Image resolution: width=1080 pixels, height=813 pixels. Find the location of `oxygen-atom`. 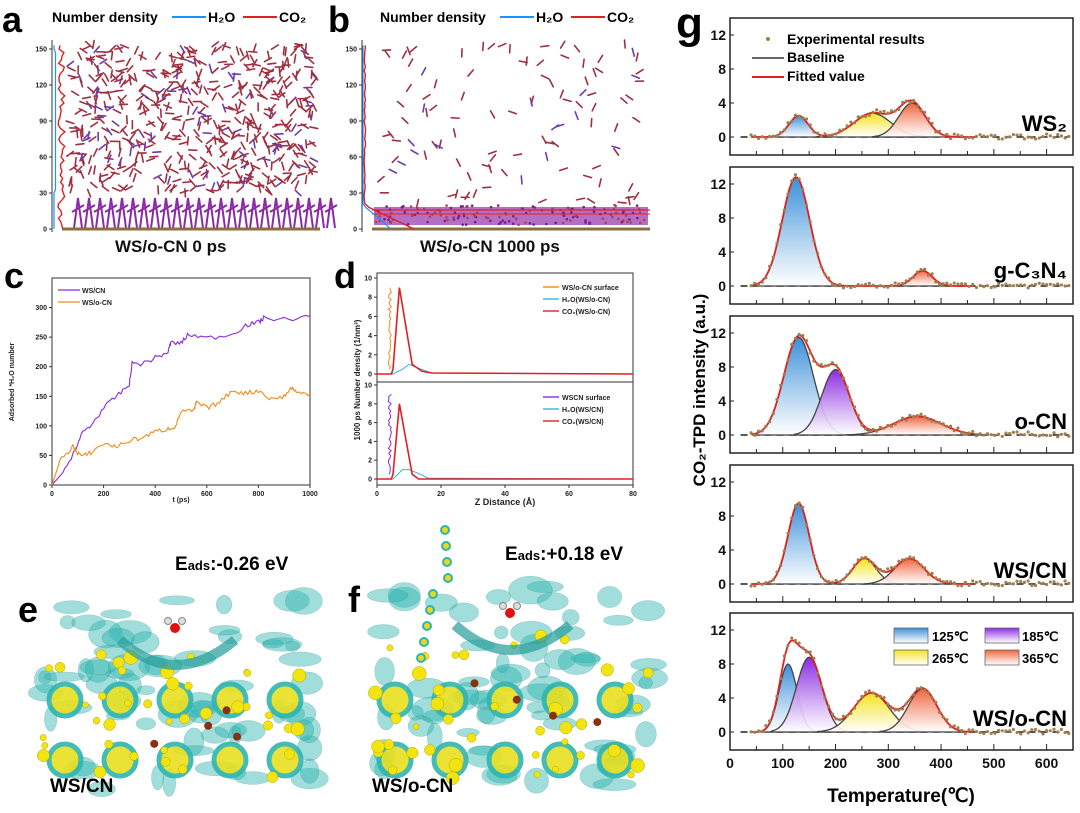

oxygen-atom is located at coordinates (175, 628).